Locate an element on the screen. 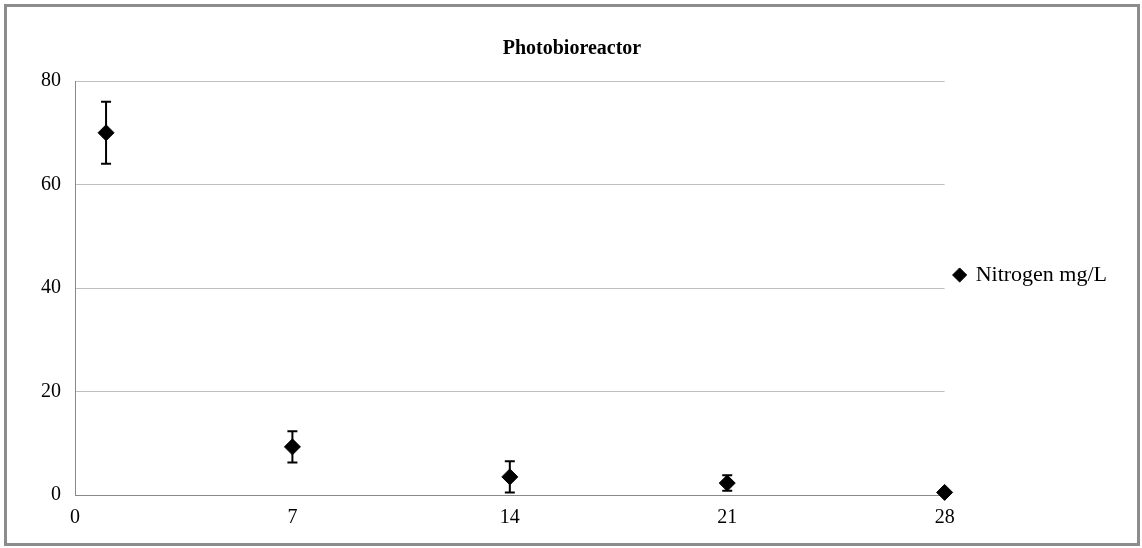 The height and width of the screenshot is (548, 1142). y-tick-label: 60 is located at coordinates (51, 182).